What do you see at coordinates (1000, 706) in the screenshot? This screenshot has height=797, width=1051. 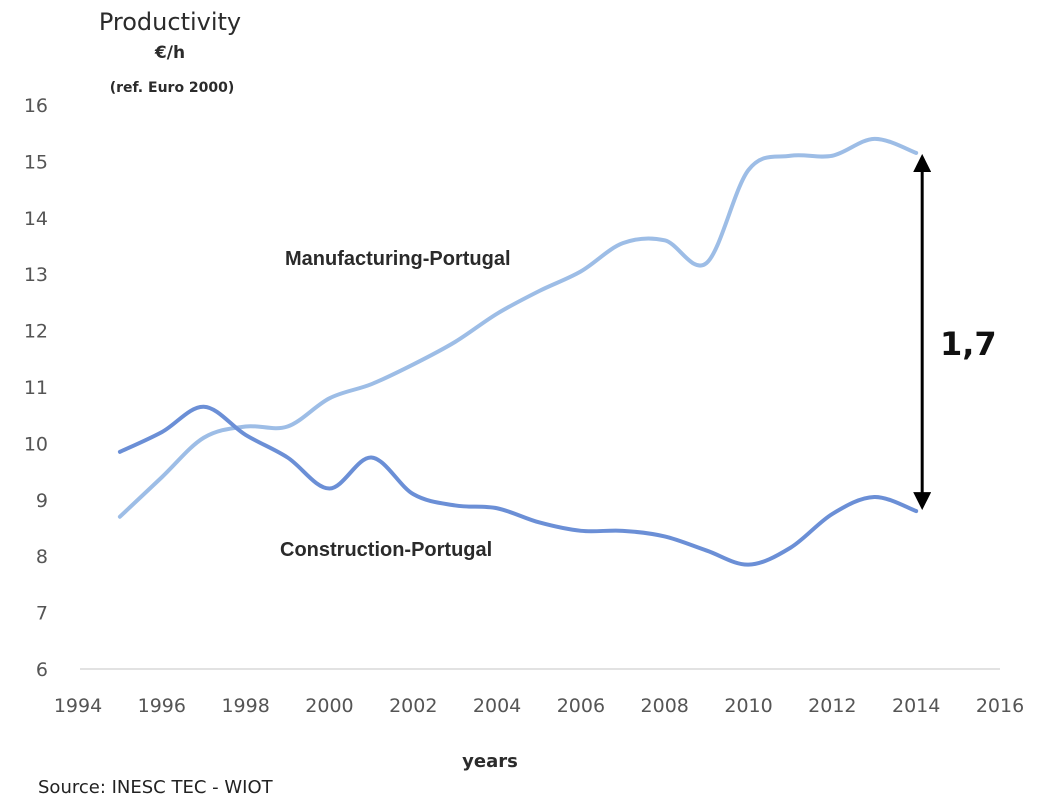 I see `x-tick-label: 2016` at bounding box center [1000, 706].